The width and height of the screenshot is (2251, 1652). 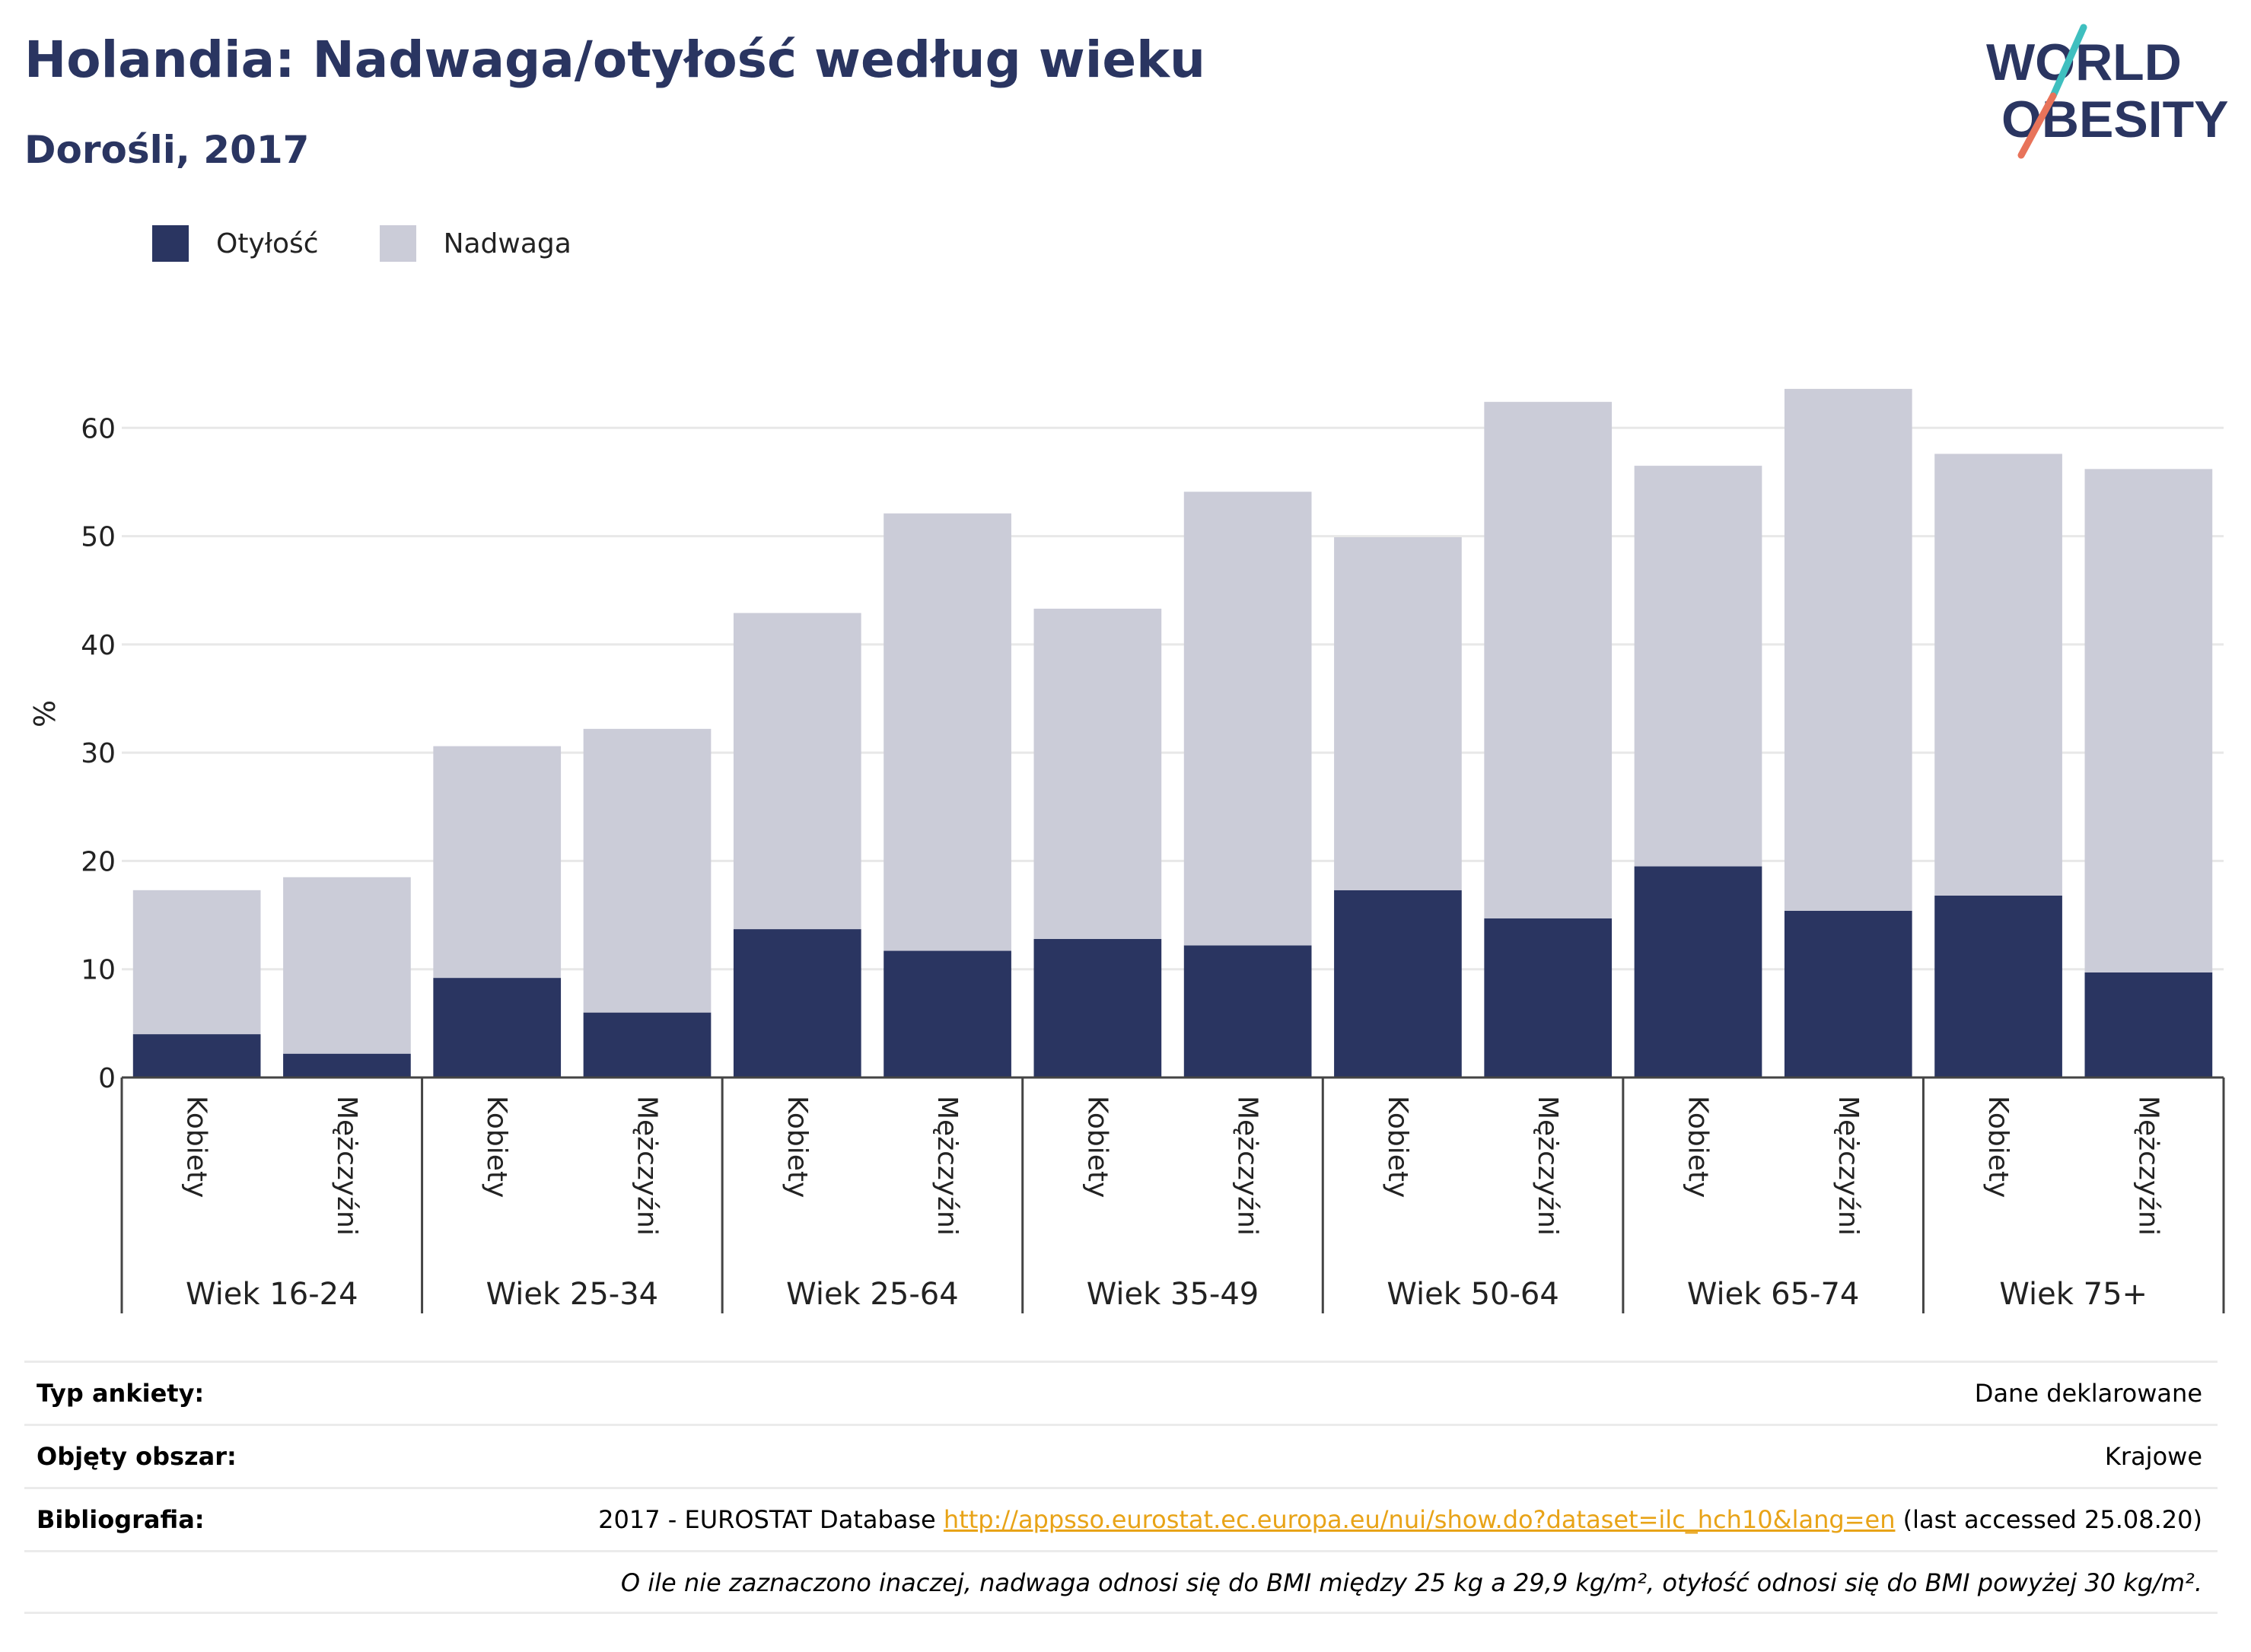 What do you see at coordinates (1173, 1294) in the screenshot?
I see `x-group-label: Wiek 35-49` at bounding box center [1173, 1294].